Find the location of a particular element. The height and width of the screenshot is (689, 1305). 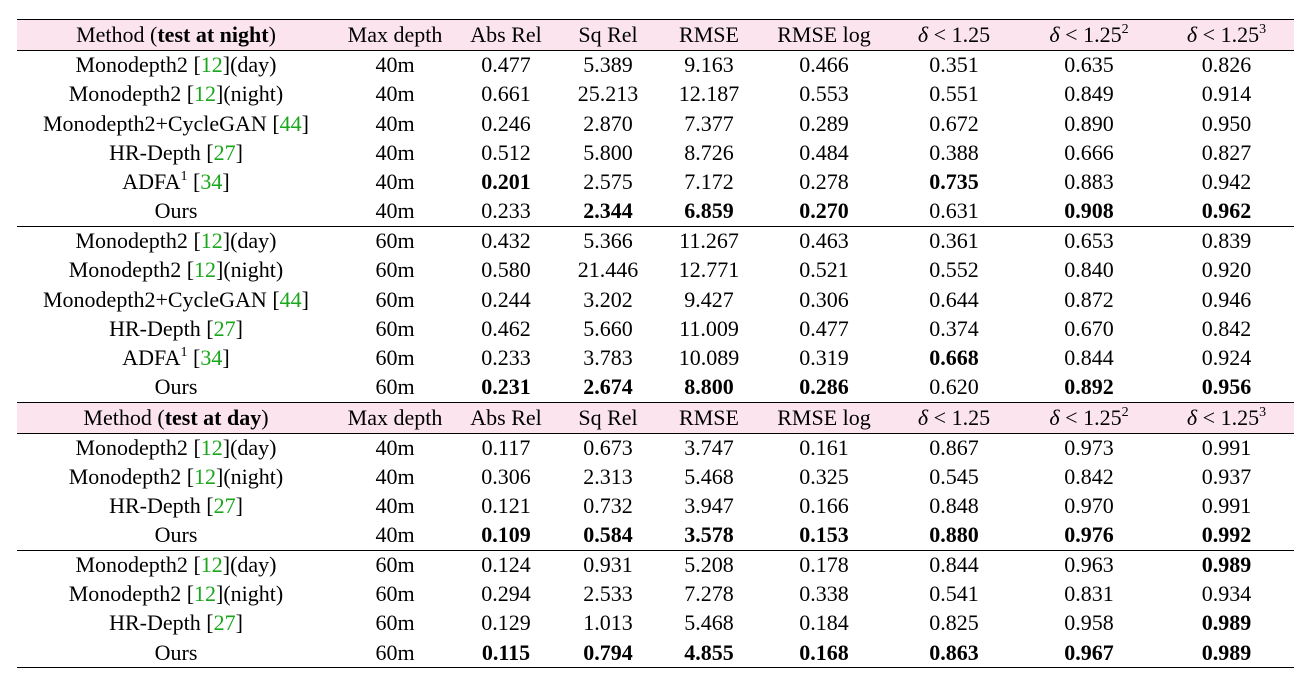

rmse-cell: 12.771 is located at coordinates (709, 270).